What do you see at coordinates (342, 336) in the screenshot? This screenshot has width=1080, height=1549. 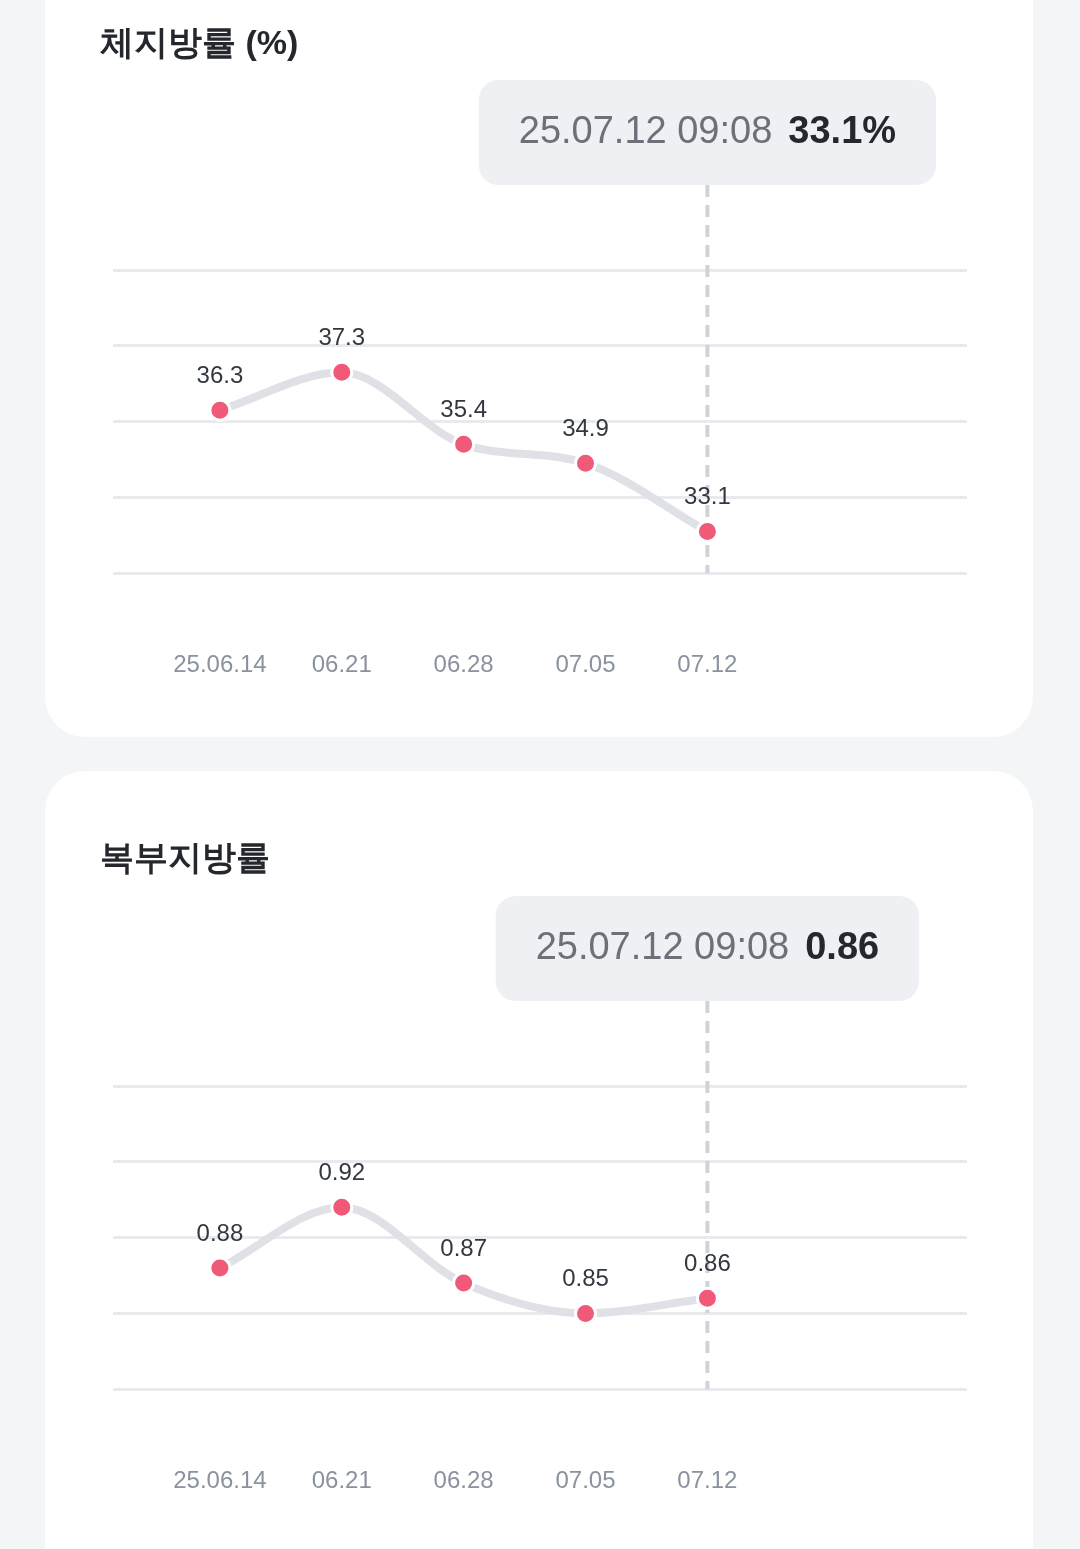 I see `data-label: 37.3` at bounding box center [342, 336].